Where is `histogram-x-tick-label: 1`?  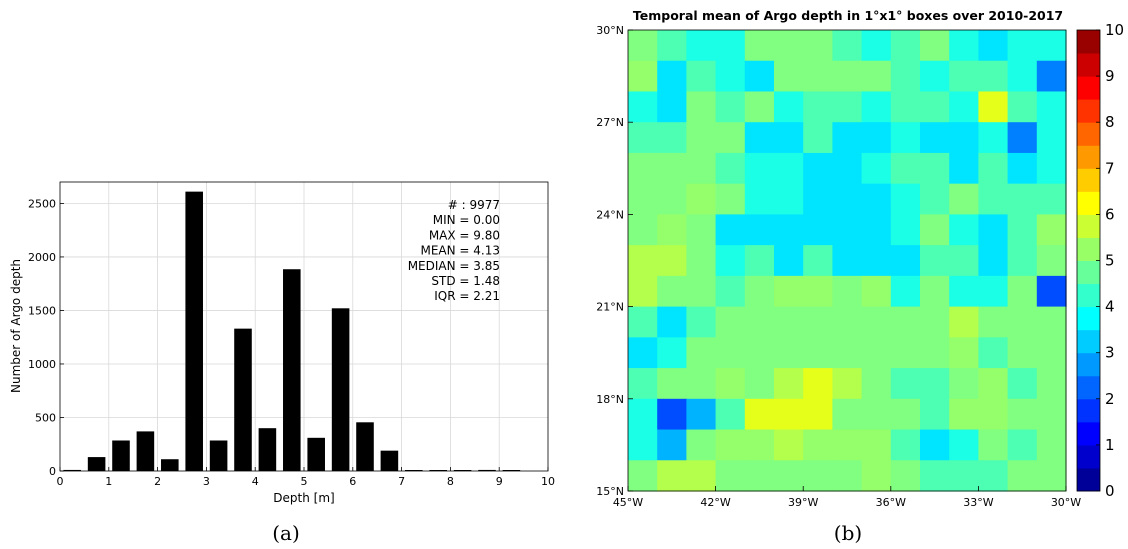 histogram-x-tick-label: 1 is located at coordinates (108, 481).